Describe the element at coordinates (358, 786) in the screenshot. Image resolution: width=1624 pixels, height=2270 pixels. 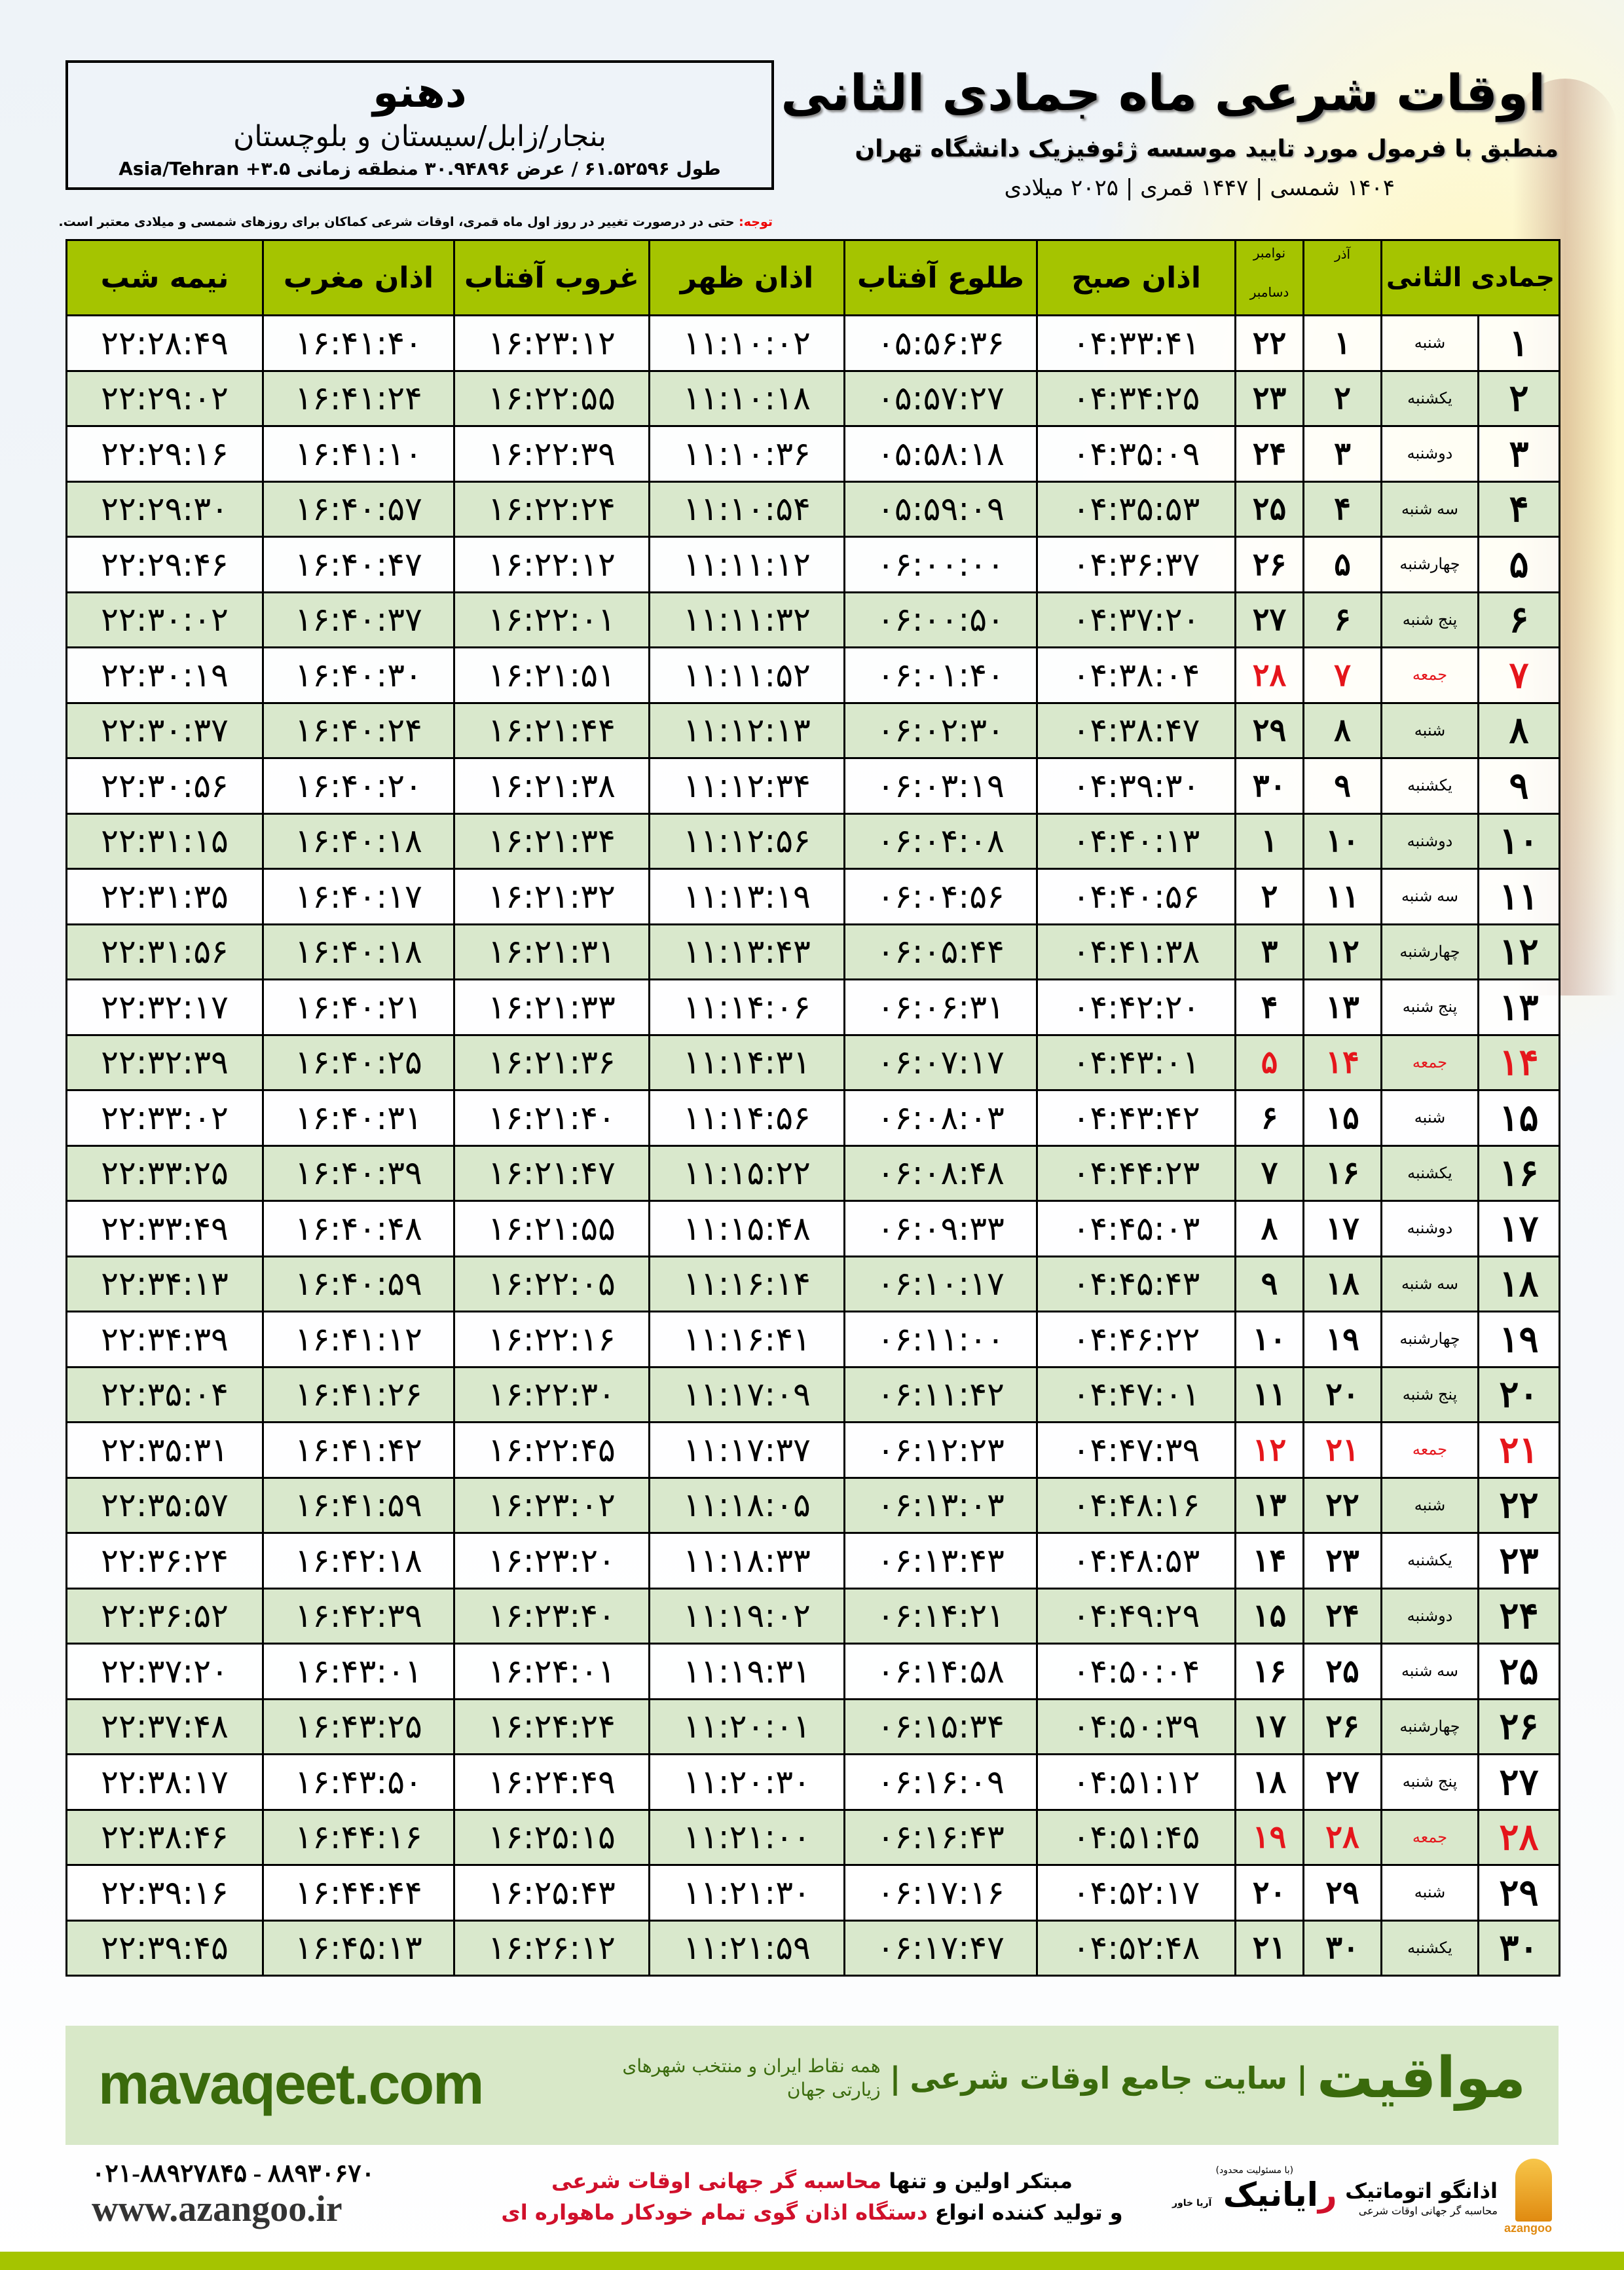
I see `maghreb-time: ۱۶:۴۰:۲۰` at that location.